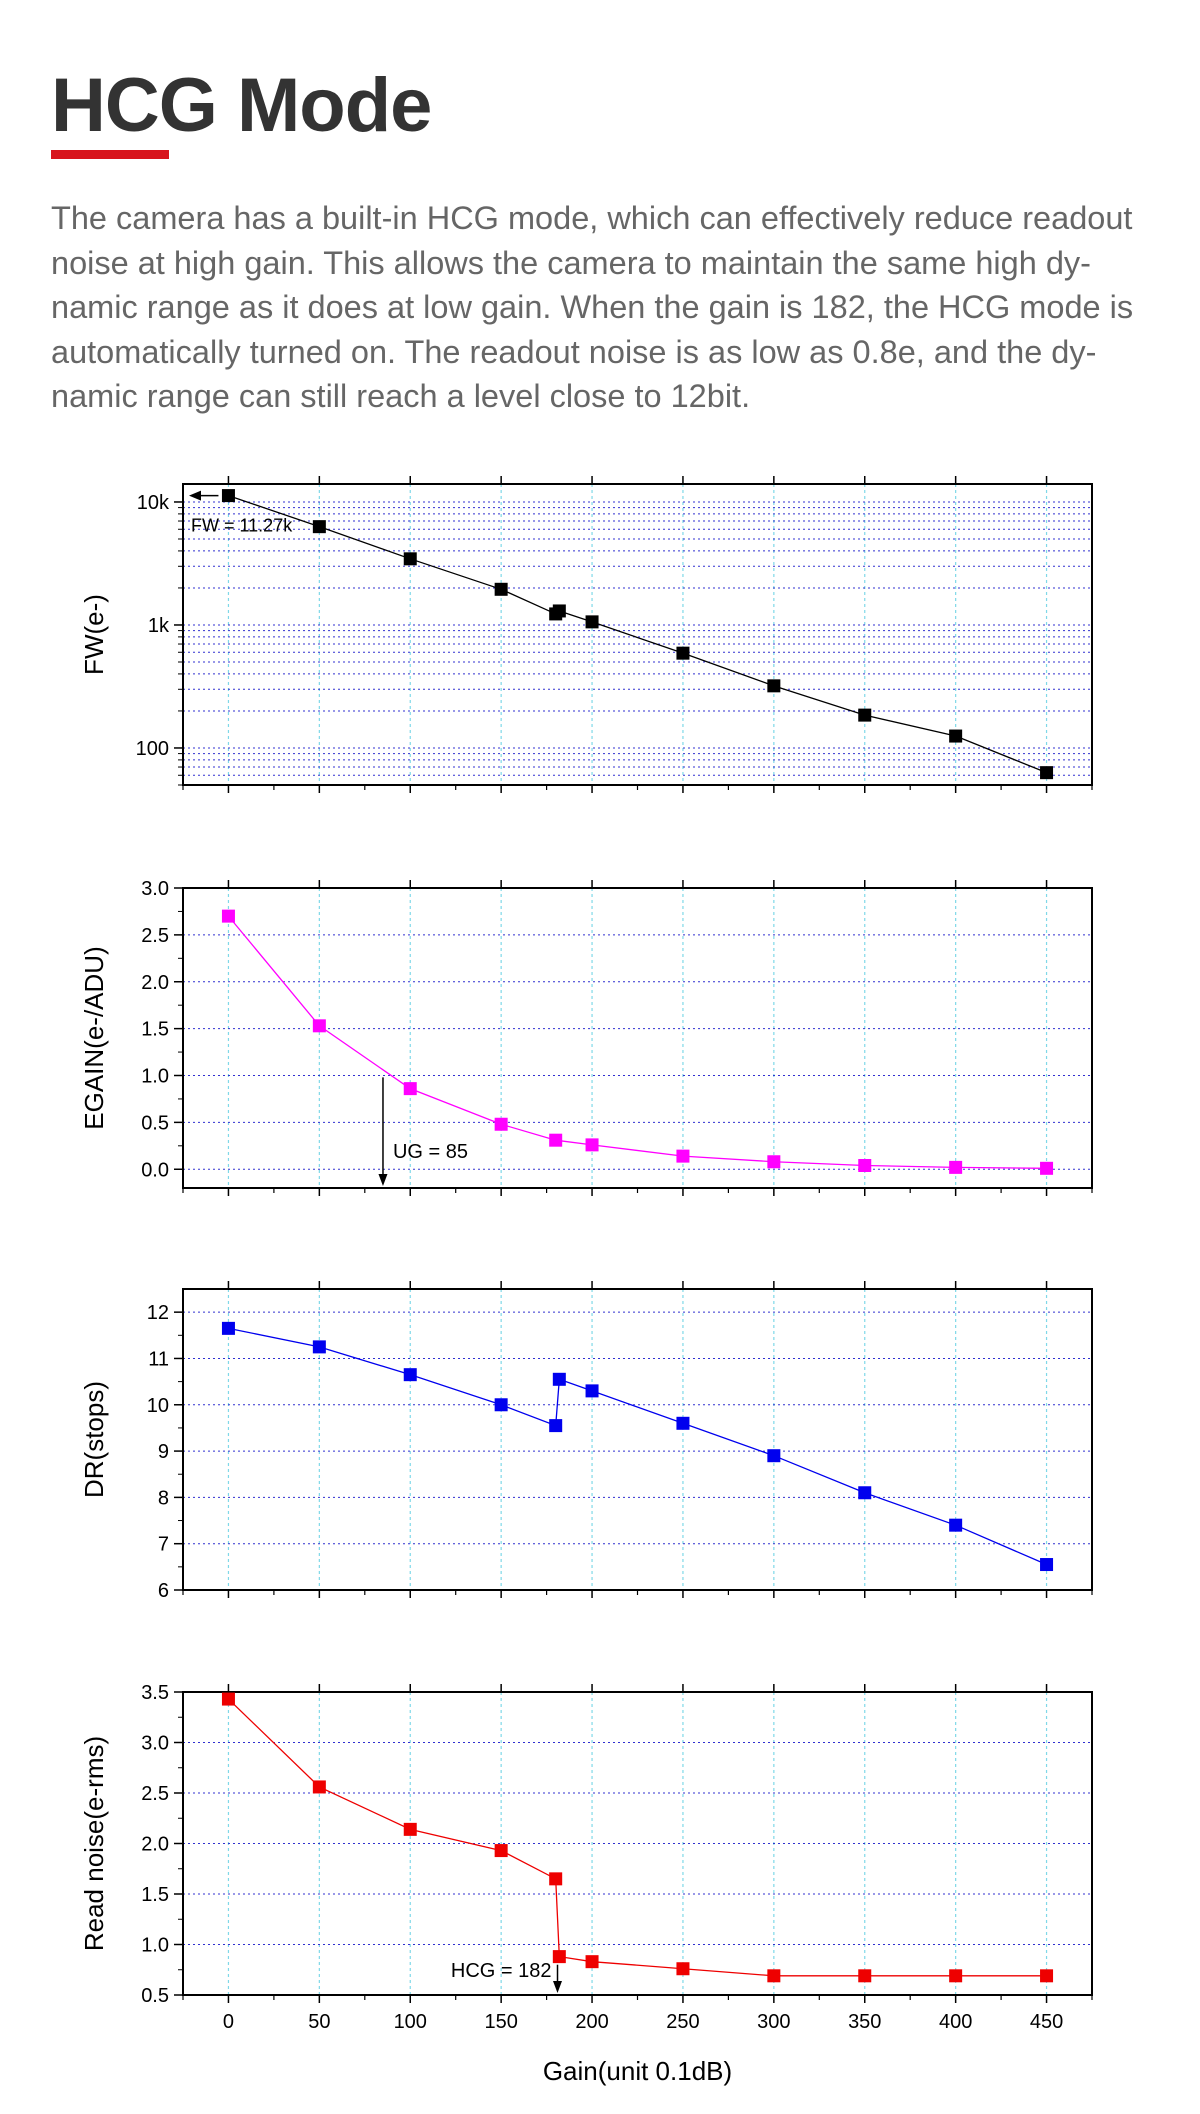 The image size is (1200, 2114). Describe the element at coordinates (94, 1439) in the screenshot. I see `y-axis-title: DR(stops)` at that location.